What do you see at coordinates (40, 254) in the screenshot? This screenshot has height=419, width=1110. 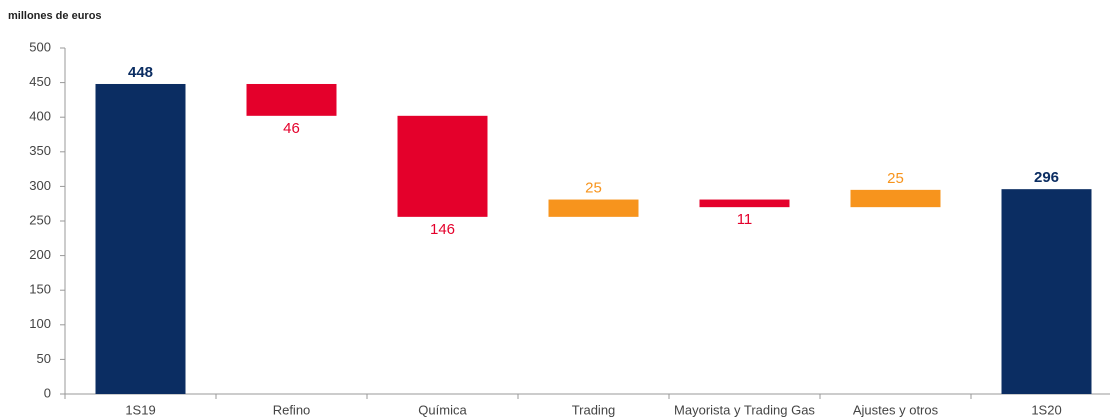 I see `y-tick-label: 200` at bounding box center [40, 254].